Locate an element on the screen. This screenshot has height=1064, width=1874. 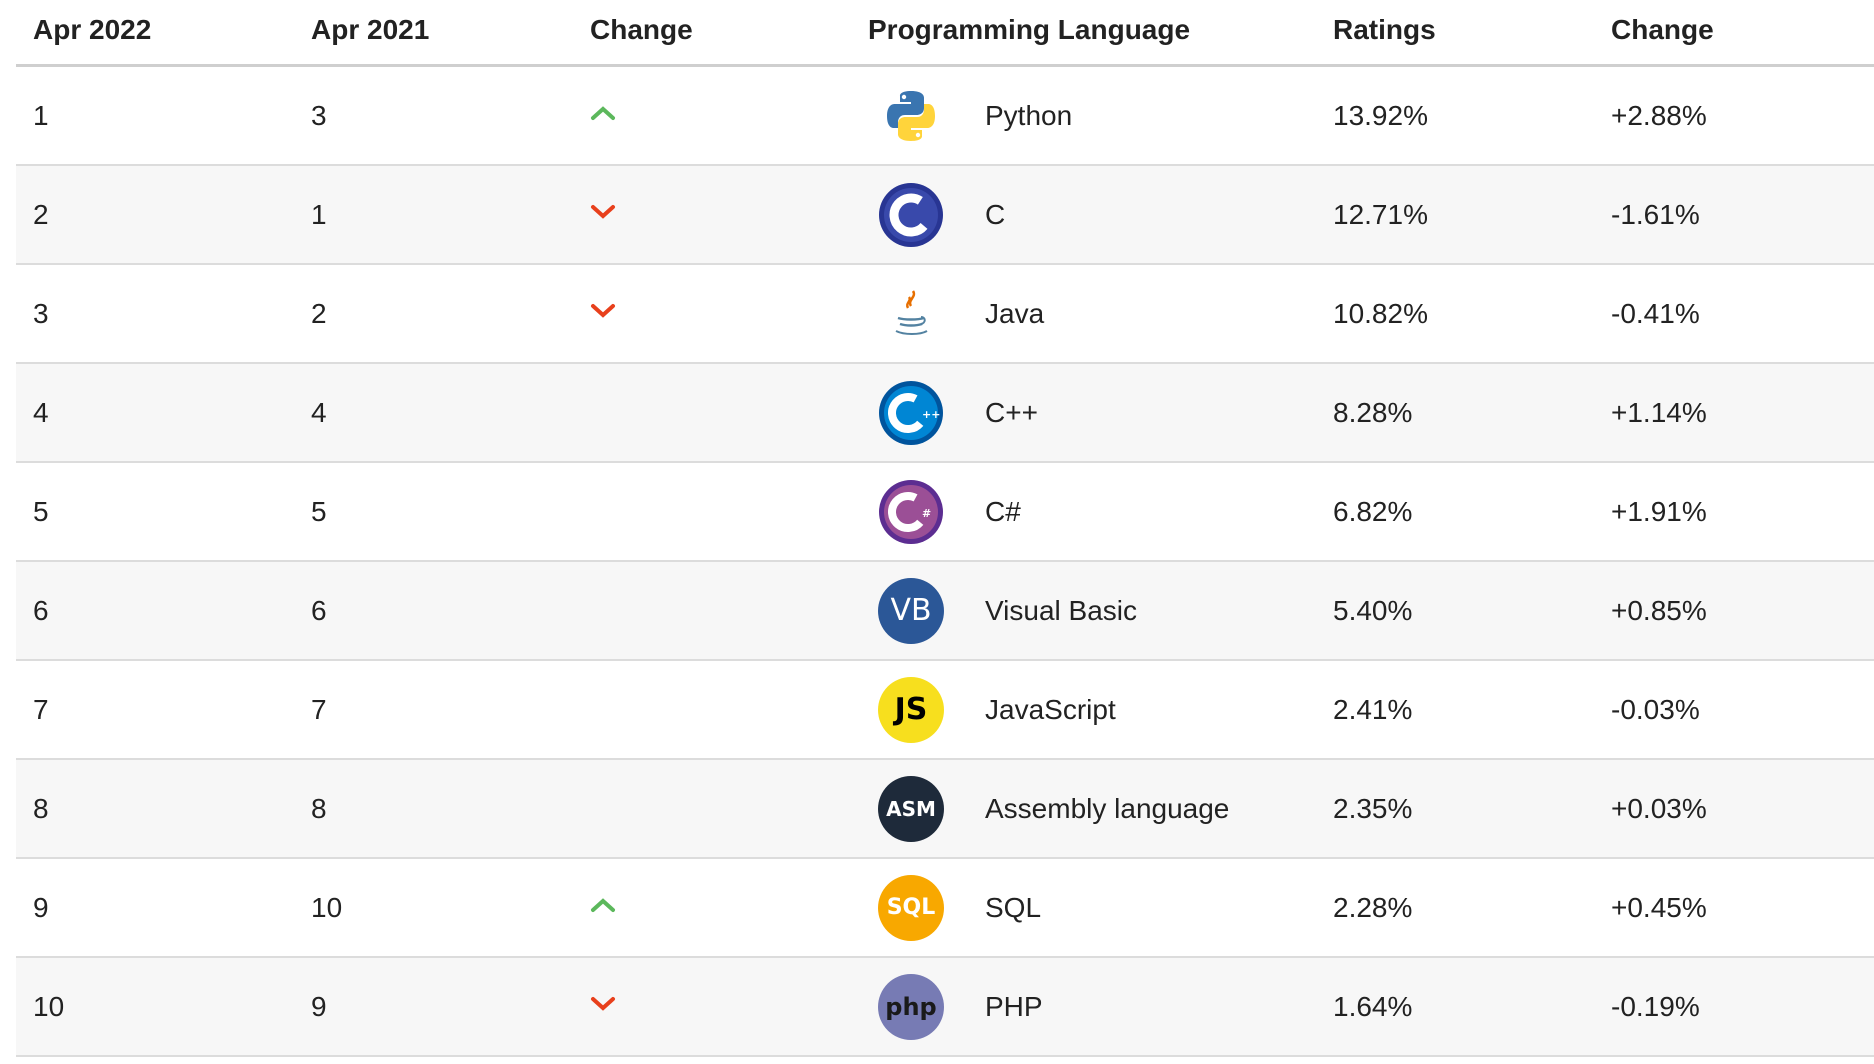
sql-icon: SQL is located at coordinates (911, 907).